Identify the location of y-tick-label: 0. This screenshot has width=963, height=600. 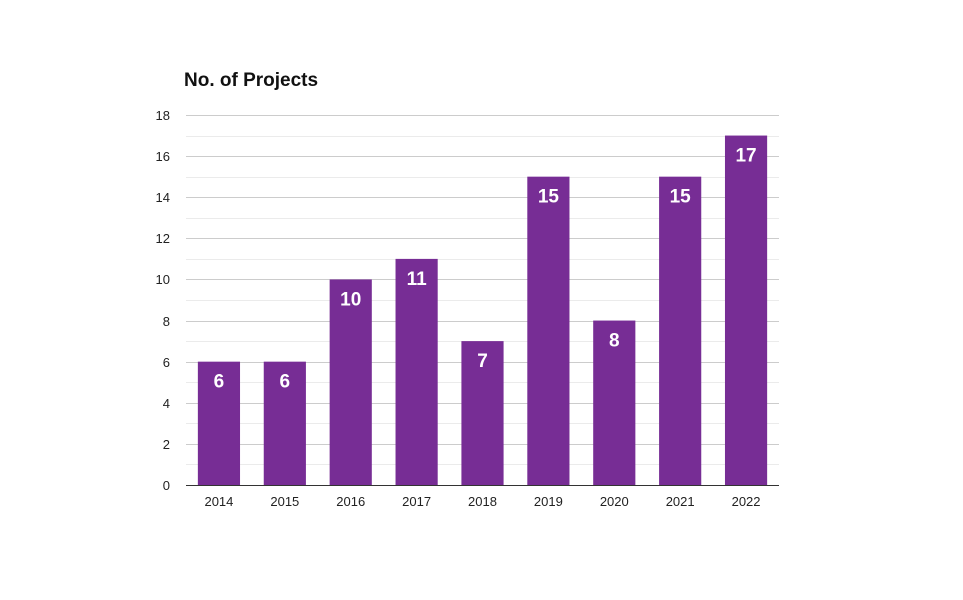
(166, 485).